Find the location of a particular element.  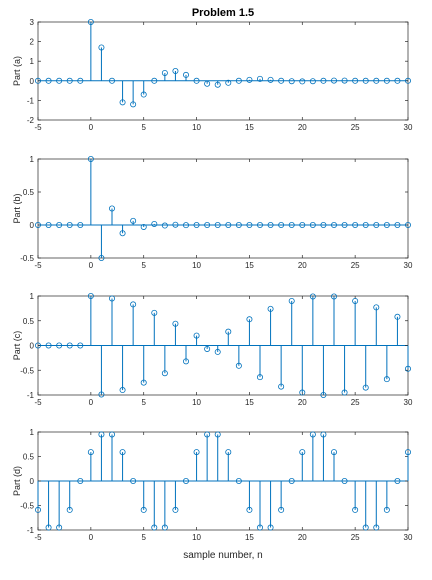

x-tick-label: 20 is located at coordinates (302, 537).